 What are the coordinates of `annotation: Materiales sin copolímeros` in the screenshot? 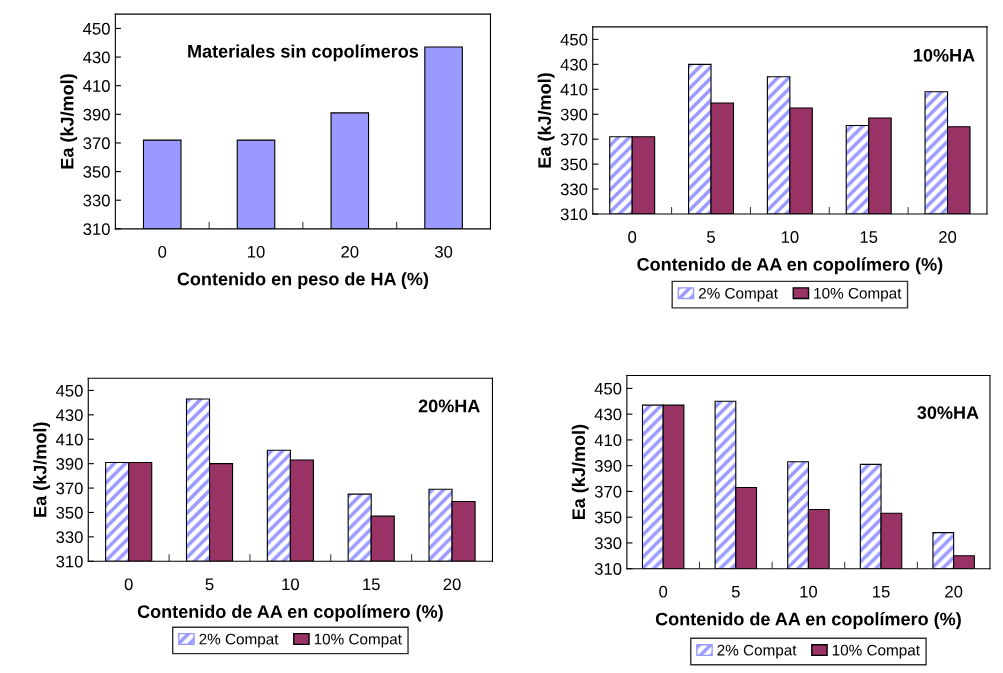 It's located at (303, 53).